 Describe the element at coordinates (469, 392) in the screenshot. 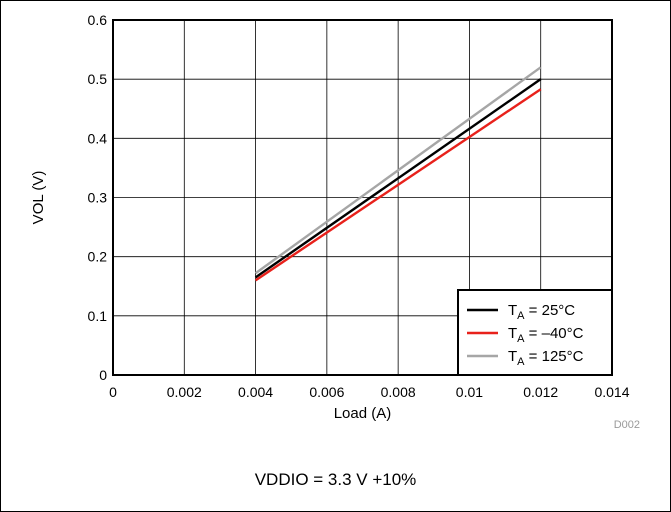

I see `x-tick-label: 0.01` at that location.